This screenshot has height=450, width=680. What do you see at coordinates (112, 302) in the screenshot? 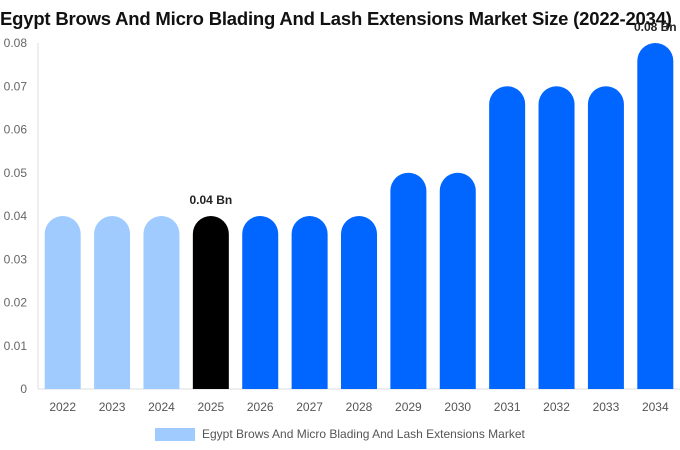
I see `bar-2023` at bounding box center [112, 302].